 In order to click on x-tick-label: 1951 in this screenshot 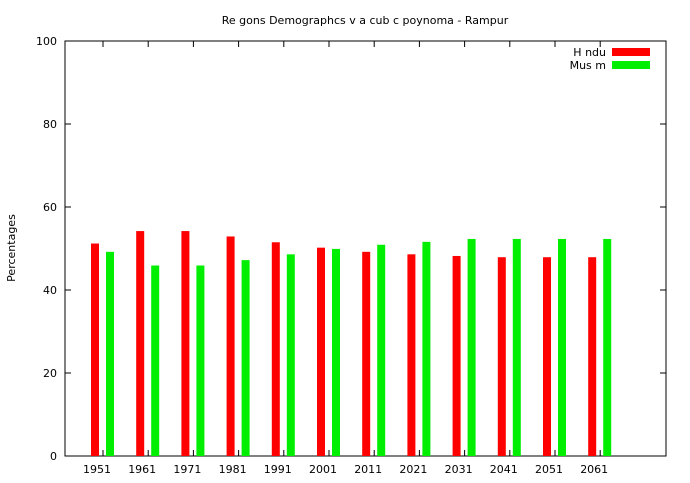, I will do `click(97, 469)`.